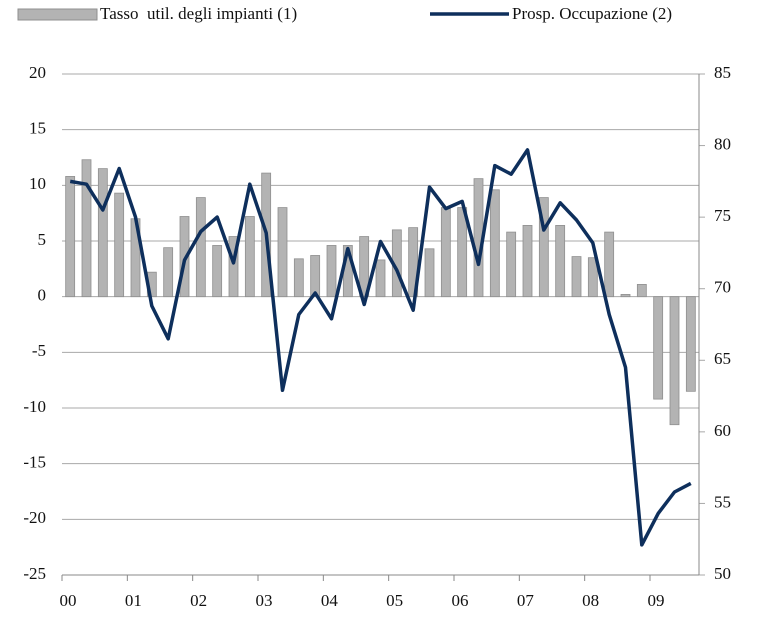 This screenshot has height=617, width=757. What do you see at coordinates (57, 14) in the screenshot?
I see `legend-swatch` at bounding box center [57, 14].